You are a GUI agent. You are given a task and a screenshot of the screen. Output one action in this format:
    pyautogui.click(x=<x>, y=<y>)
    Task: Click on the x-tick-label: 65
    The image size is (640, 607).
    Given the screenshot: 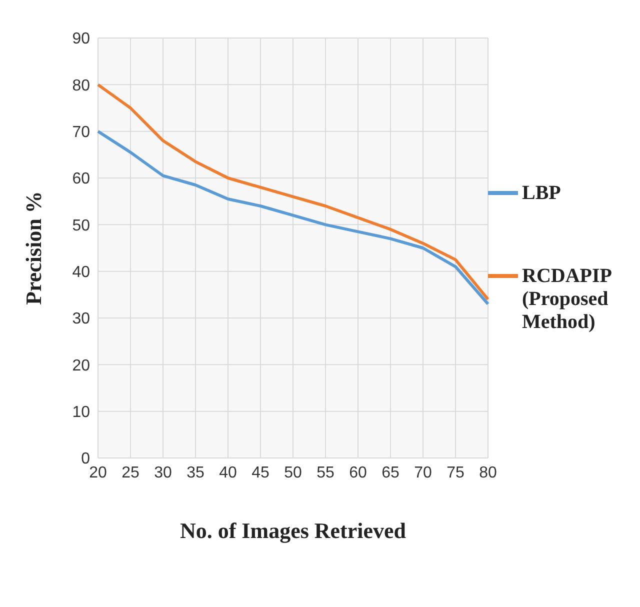 What is the action you would take?
    pyautogui.click(x=391, y=473)
    